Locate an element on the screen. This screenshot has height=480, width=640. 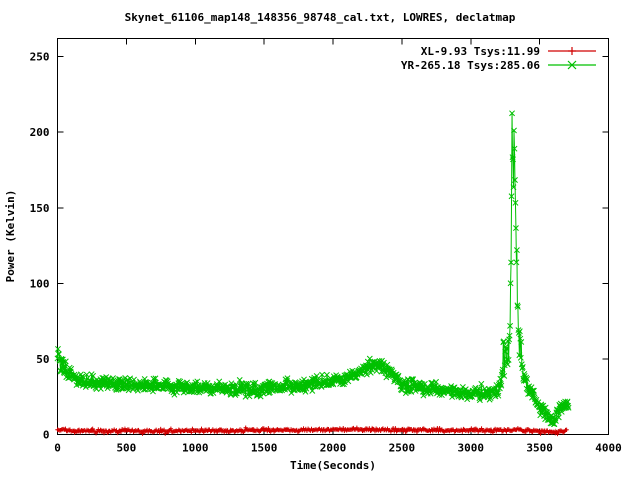
legend-sample-plus-icon is located at coordinates (572, 51).